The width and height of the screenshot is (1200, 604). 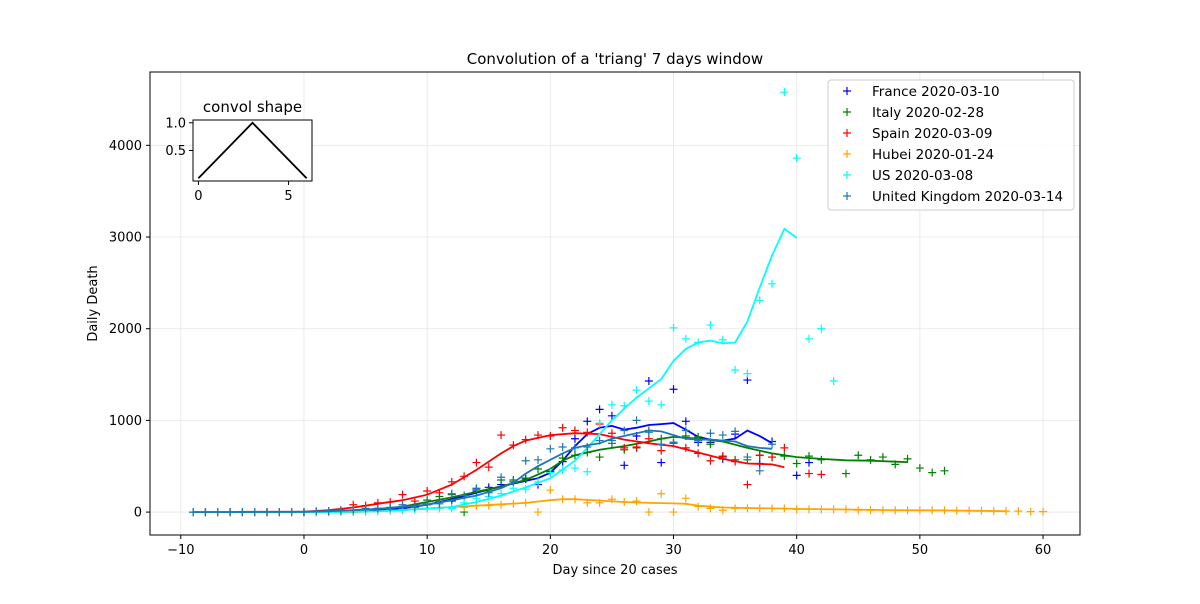 What do you see at coordinates (304, 550) in the screenshot?
I see `x-tick-label: 0` at bounding box center [304, 550].